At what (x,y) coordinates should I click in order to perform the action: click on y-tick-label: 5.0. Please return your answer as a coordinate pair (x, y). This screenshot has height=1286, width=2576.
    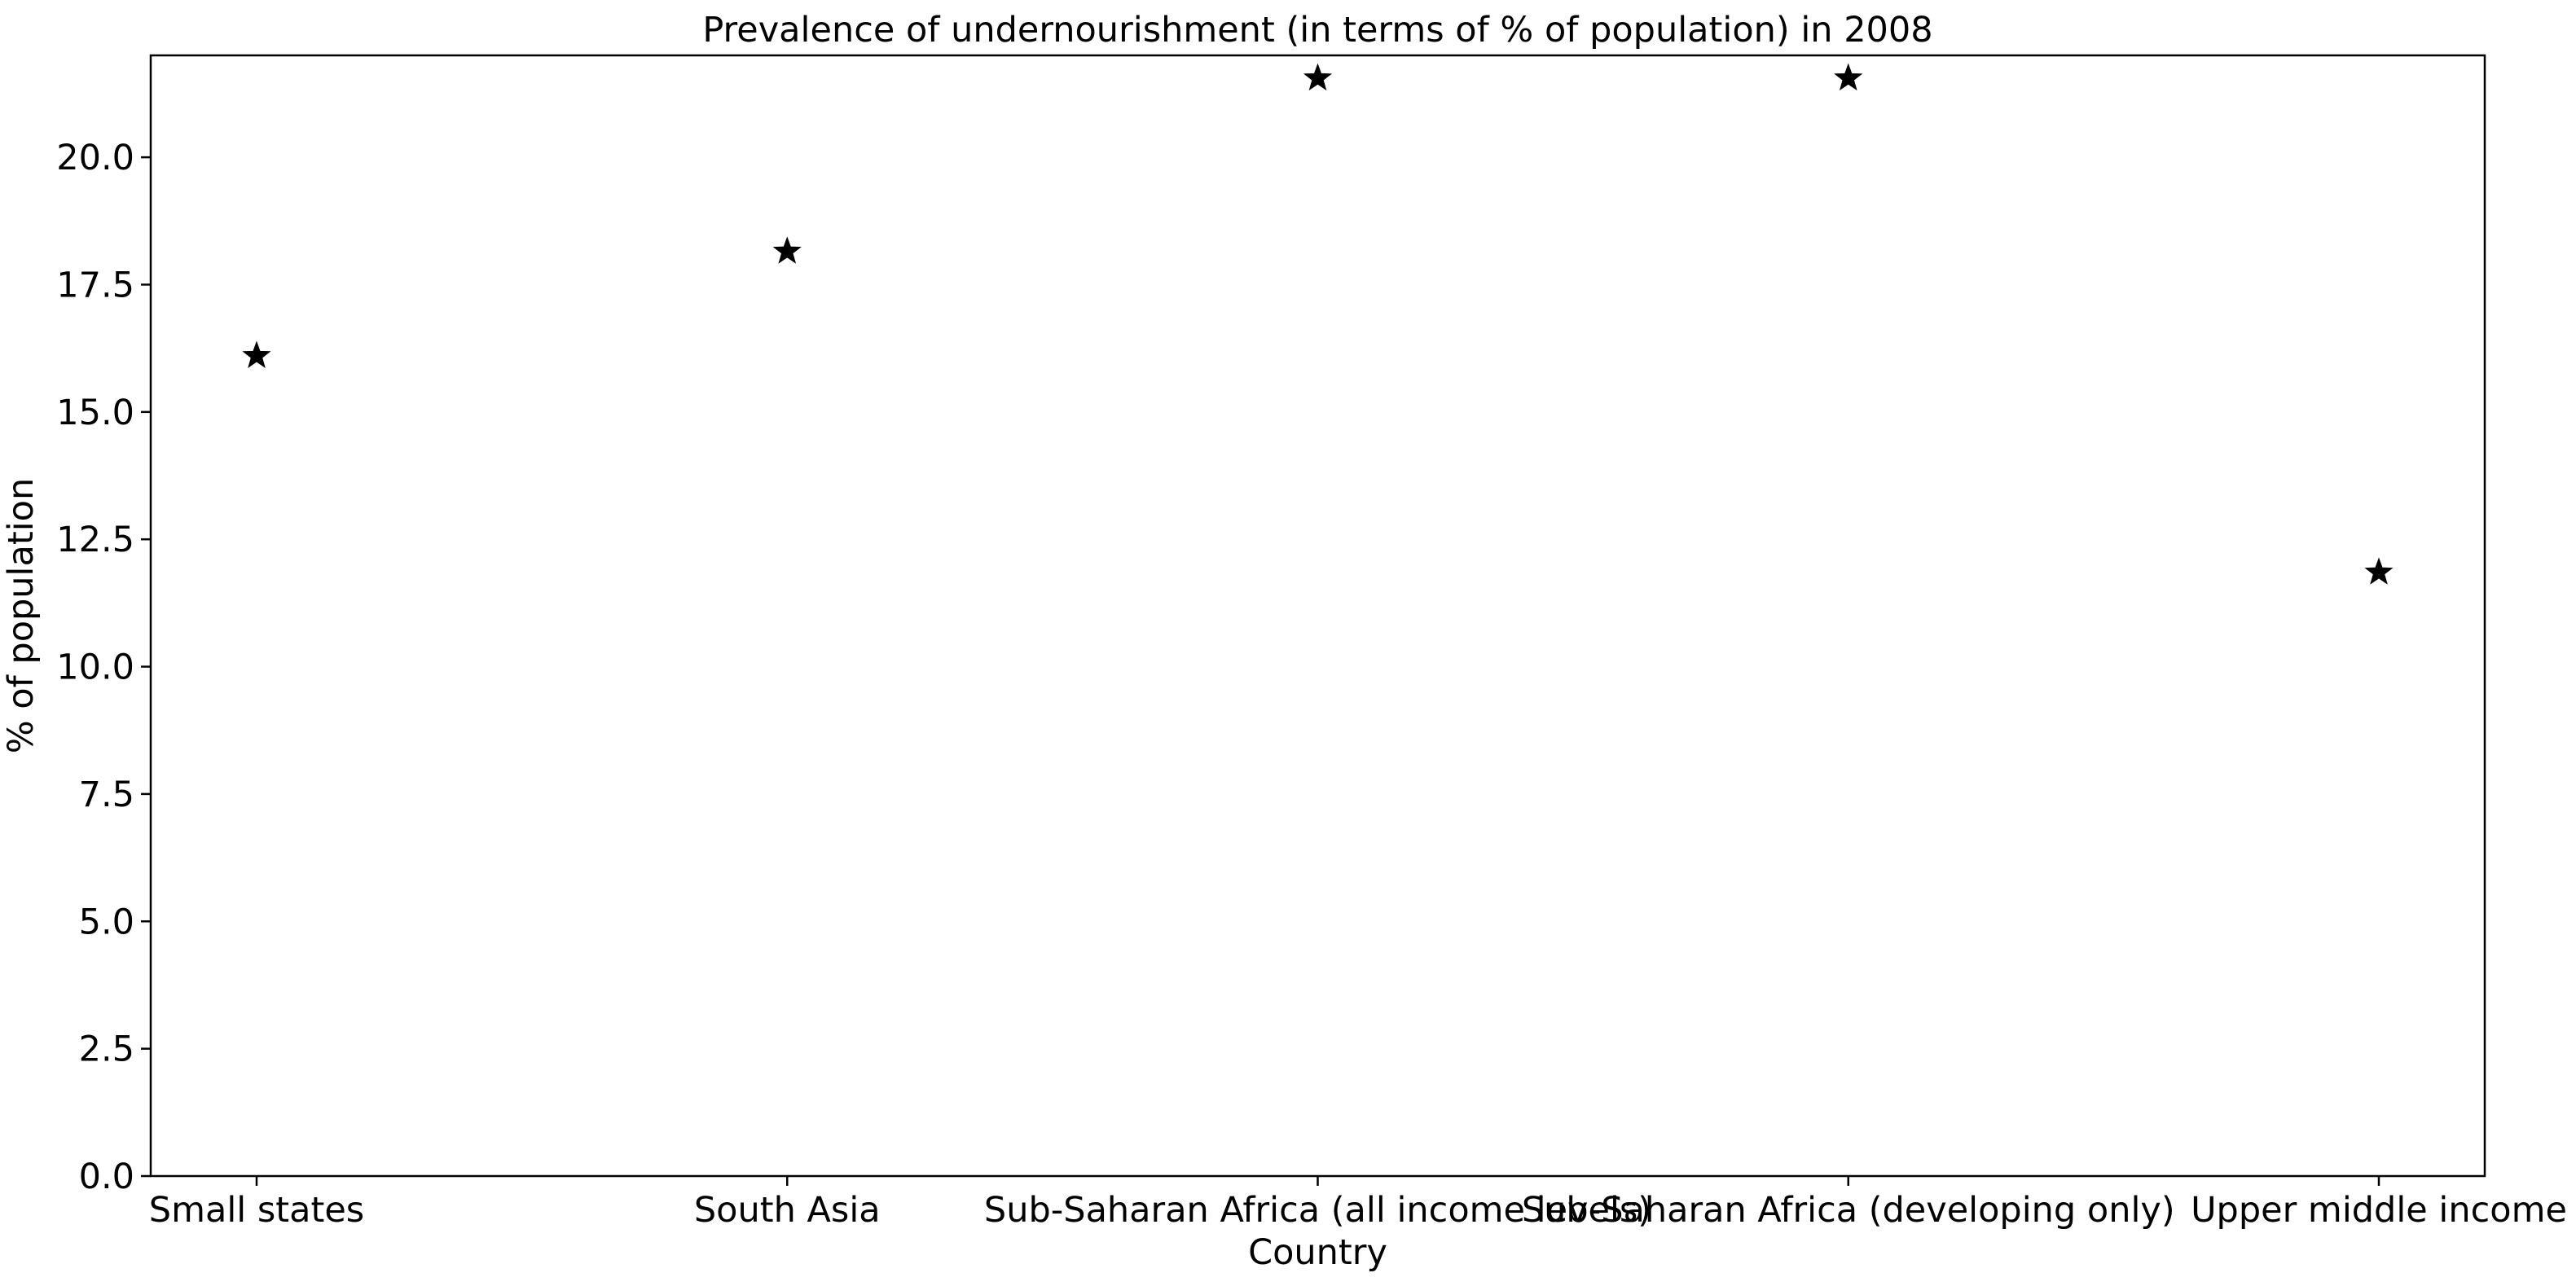
    Looking at the image, I should click on (106, 922).